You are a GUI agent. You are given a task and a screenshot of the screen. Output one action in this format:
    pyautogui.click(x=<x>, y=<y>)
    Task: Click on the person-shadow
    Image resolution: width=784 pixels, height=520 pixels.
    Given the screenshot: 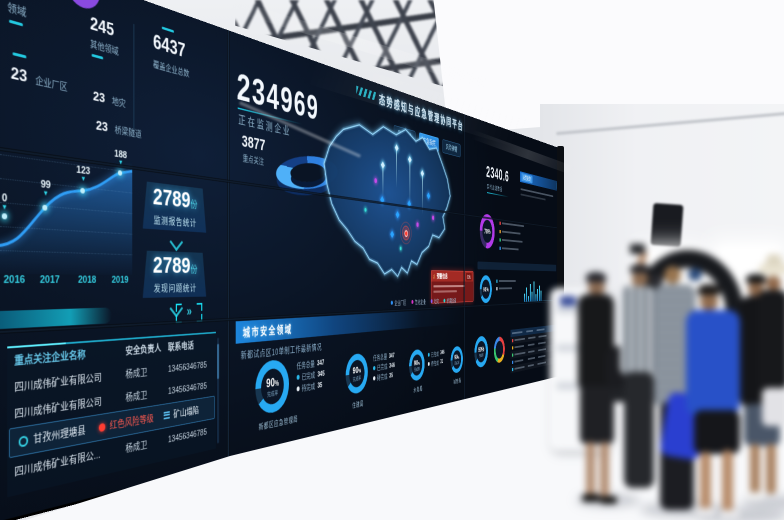 What is the action you would take?
    pyautogui.click(x=740, y=514)
    